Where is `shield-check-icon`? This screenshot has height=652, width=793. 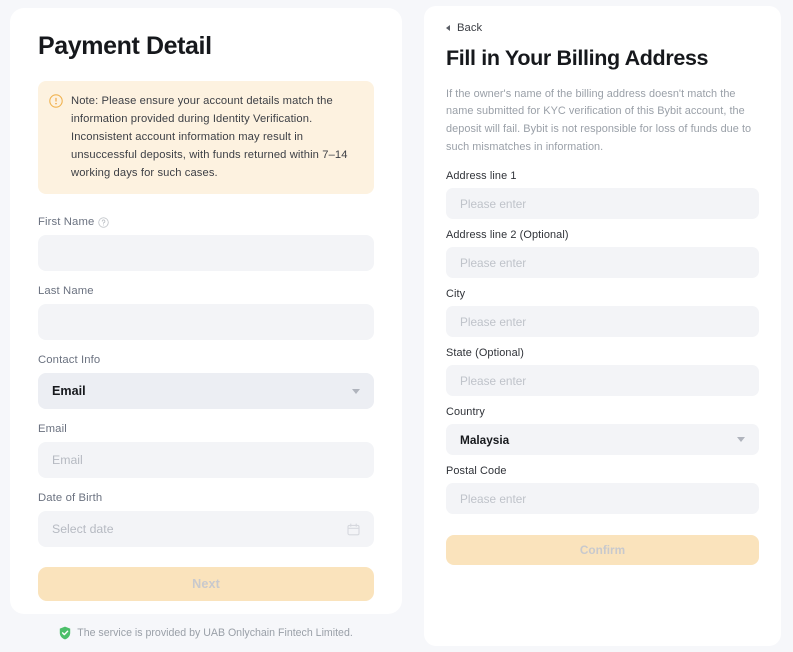 shield-check-icon is located at coordinates (65, 633).